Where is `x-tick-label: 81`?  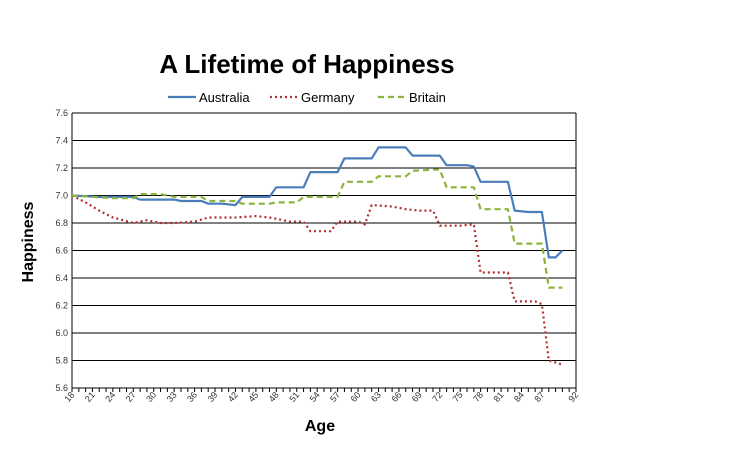 x-tick-label: 81 is located at coordinates (499, 397).